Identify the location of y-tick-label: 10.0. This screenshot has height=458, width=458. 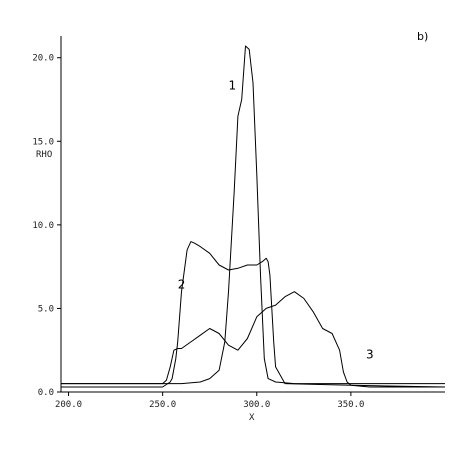
(43, 226).